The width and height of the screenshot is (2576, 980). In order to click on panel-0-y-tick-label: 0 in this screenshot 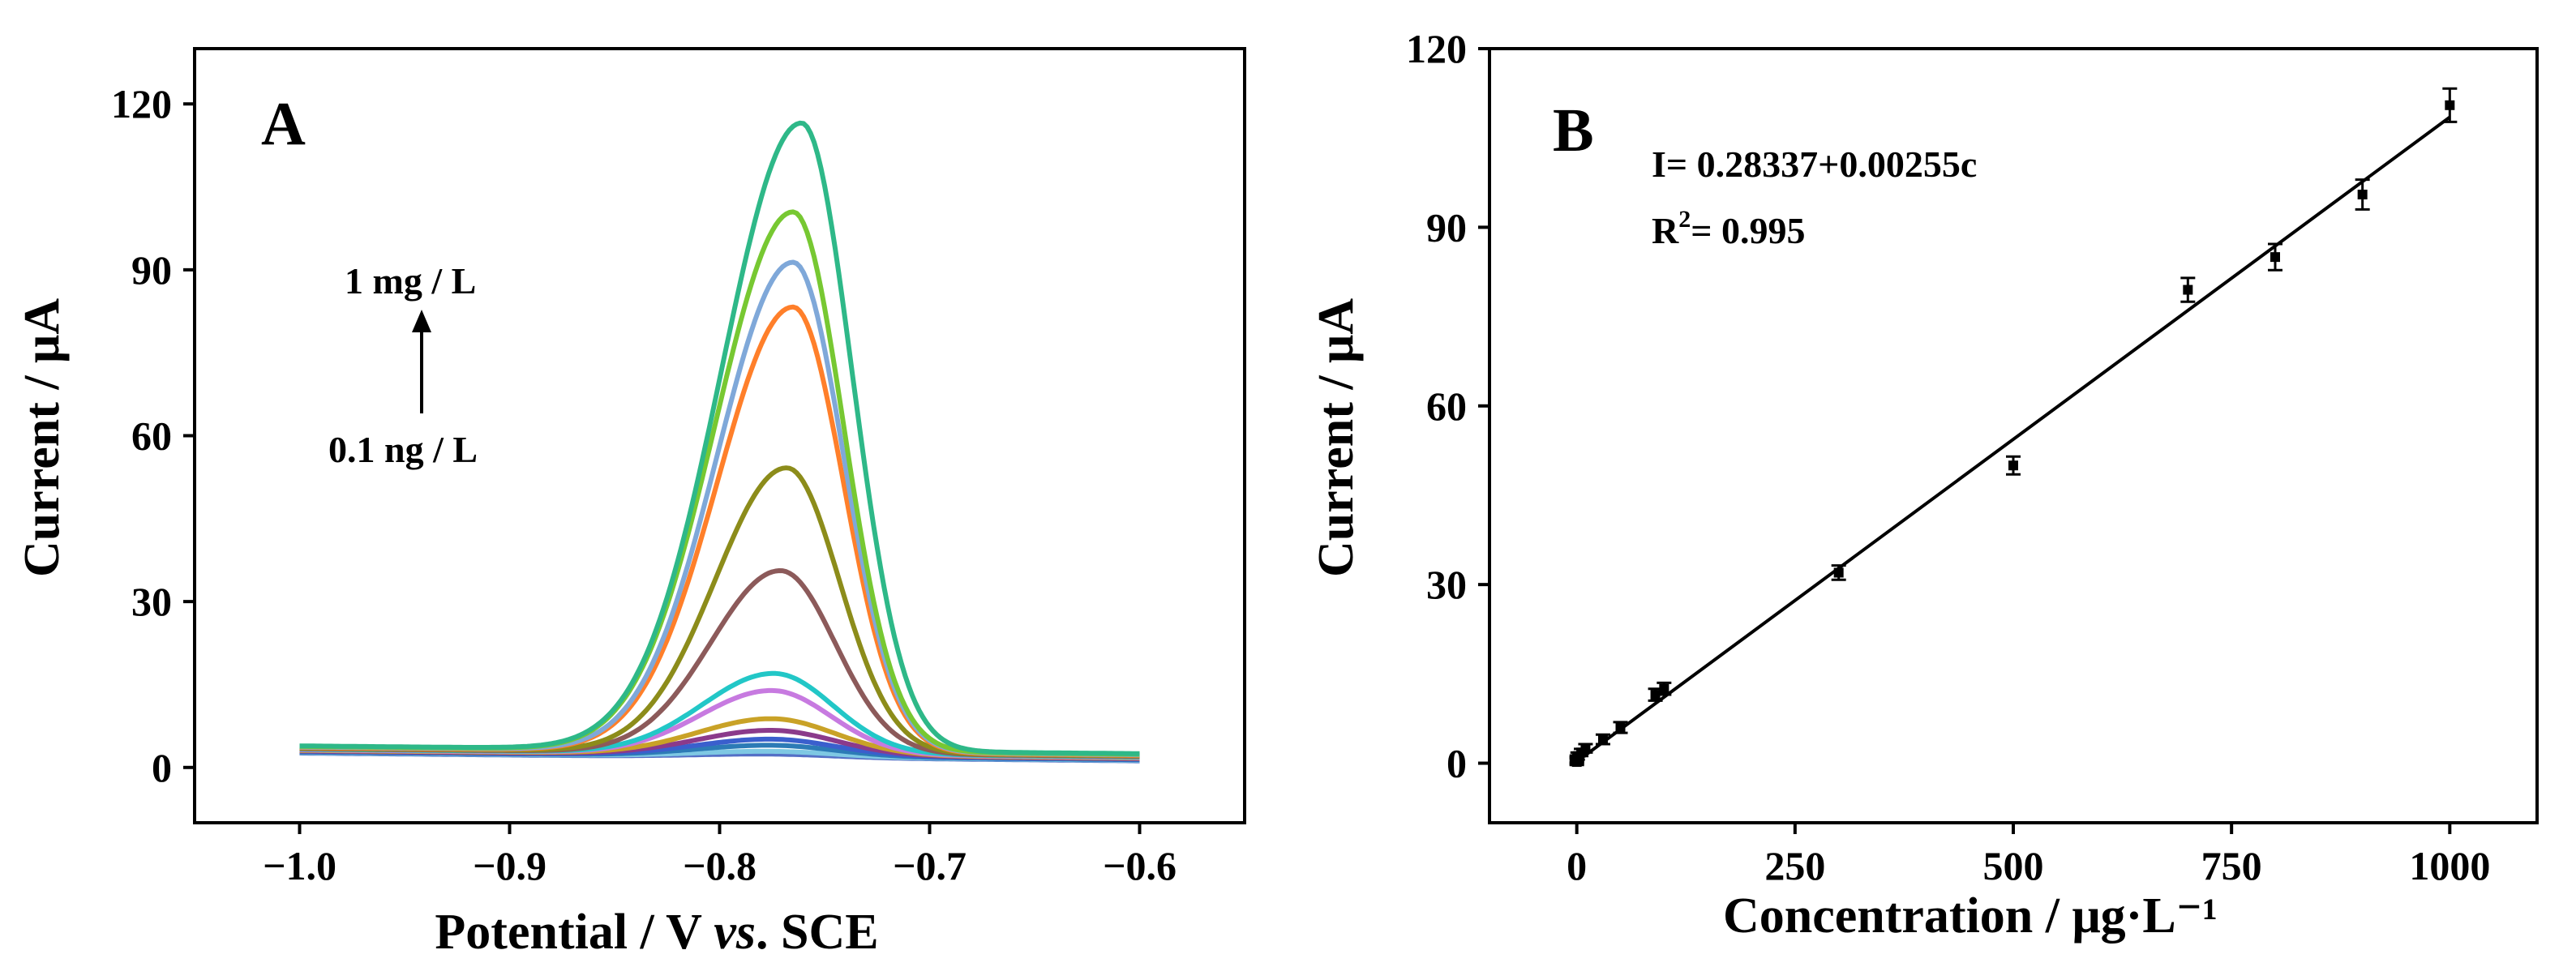, I will do `click(162, 767)`.